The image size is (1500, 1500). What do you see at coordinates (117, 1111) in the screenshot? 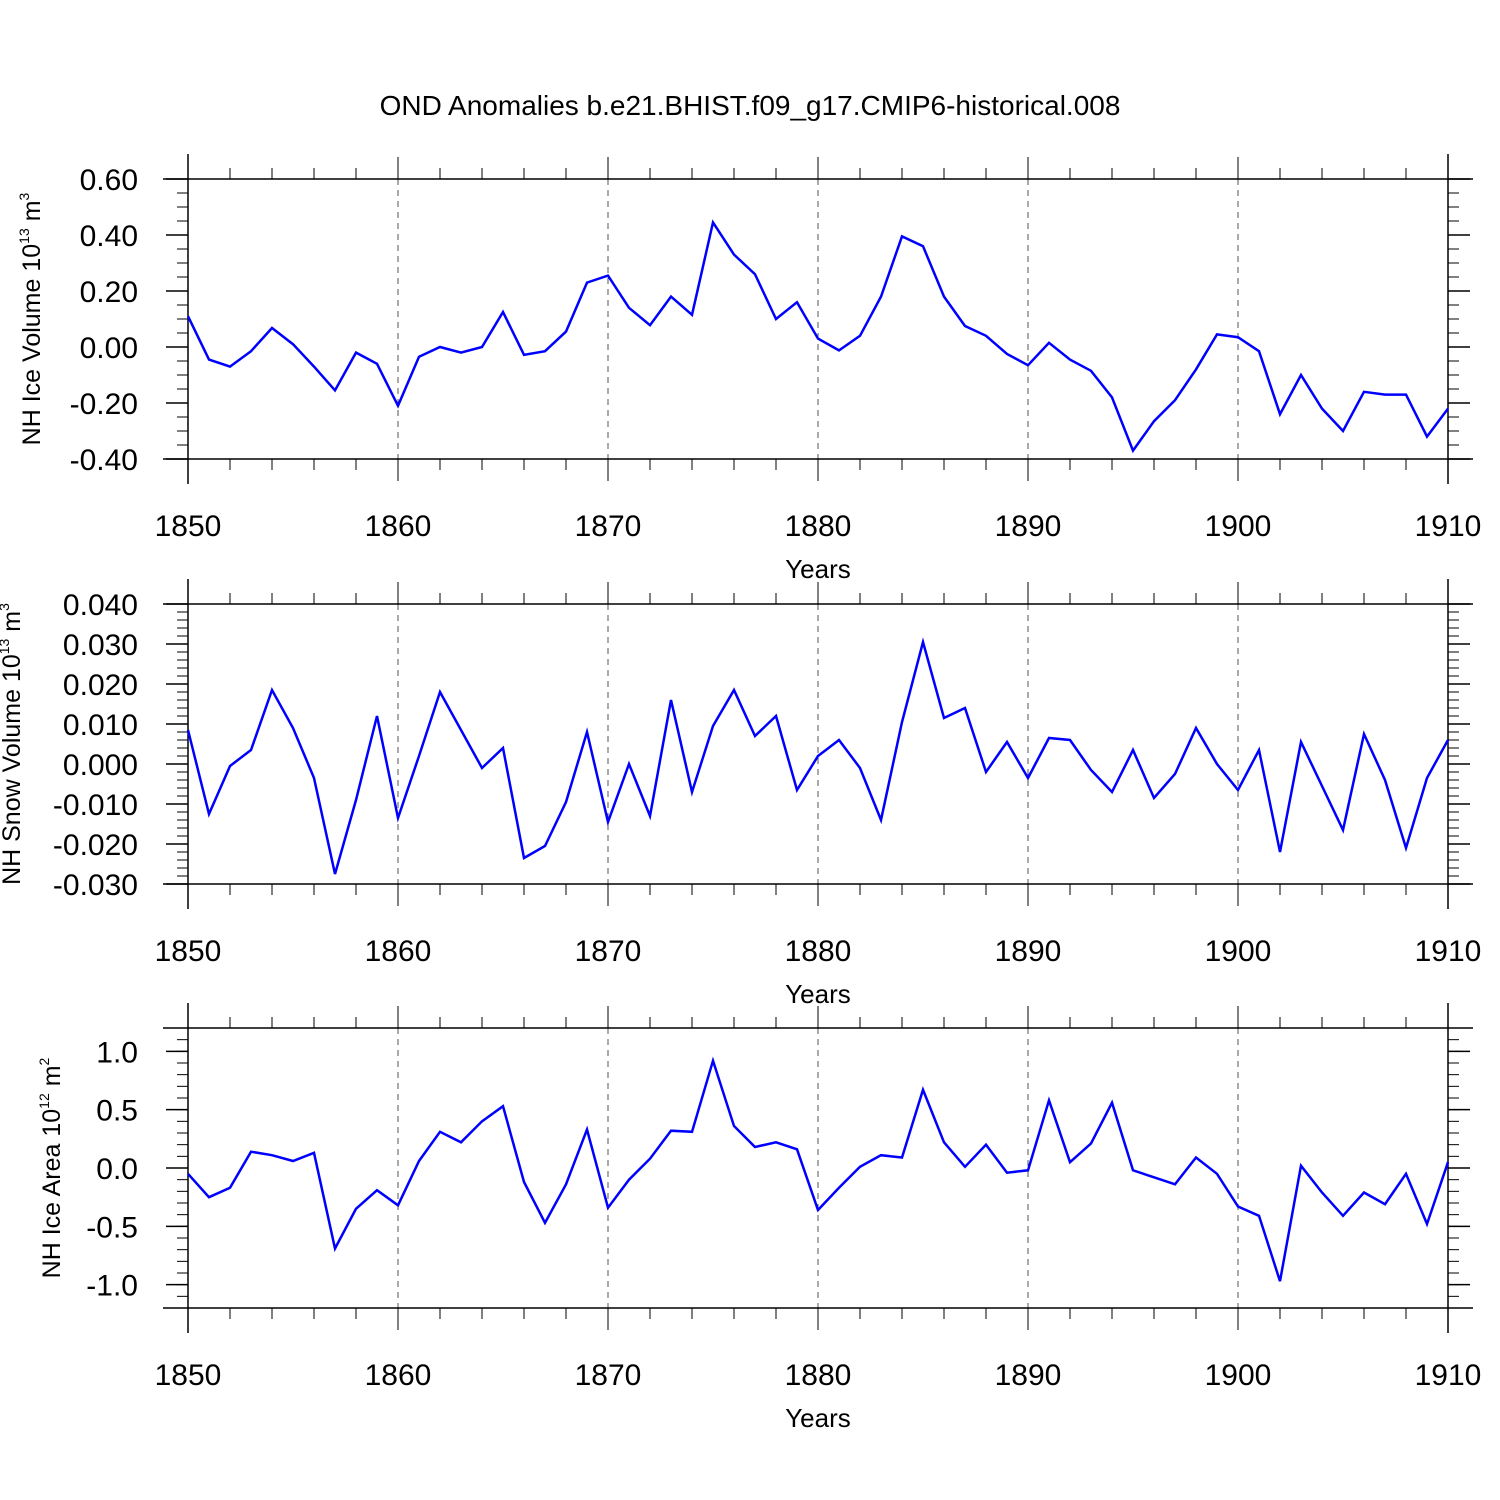
I see `y-tick-label: 0.5` at bounding box center [117, 1111].